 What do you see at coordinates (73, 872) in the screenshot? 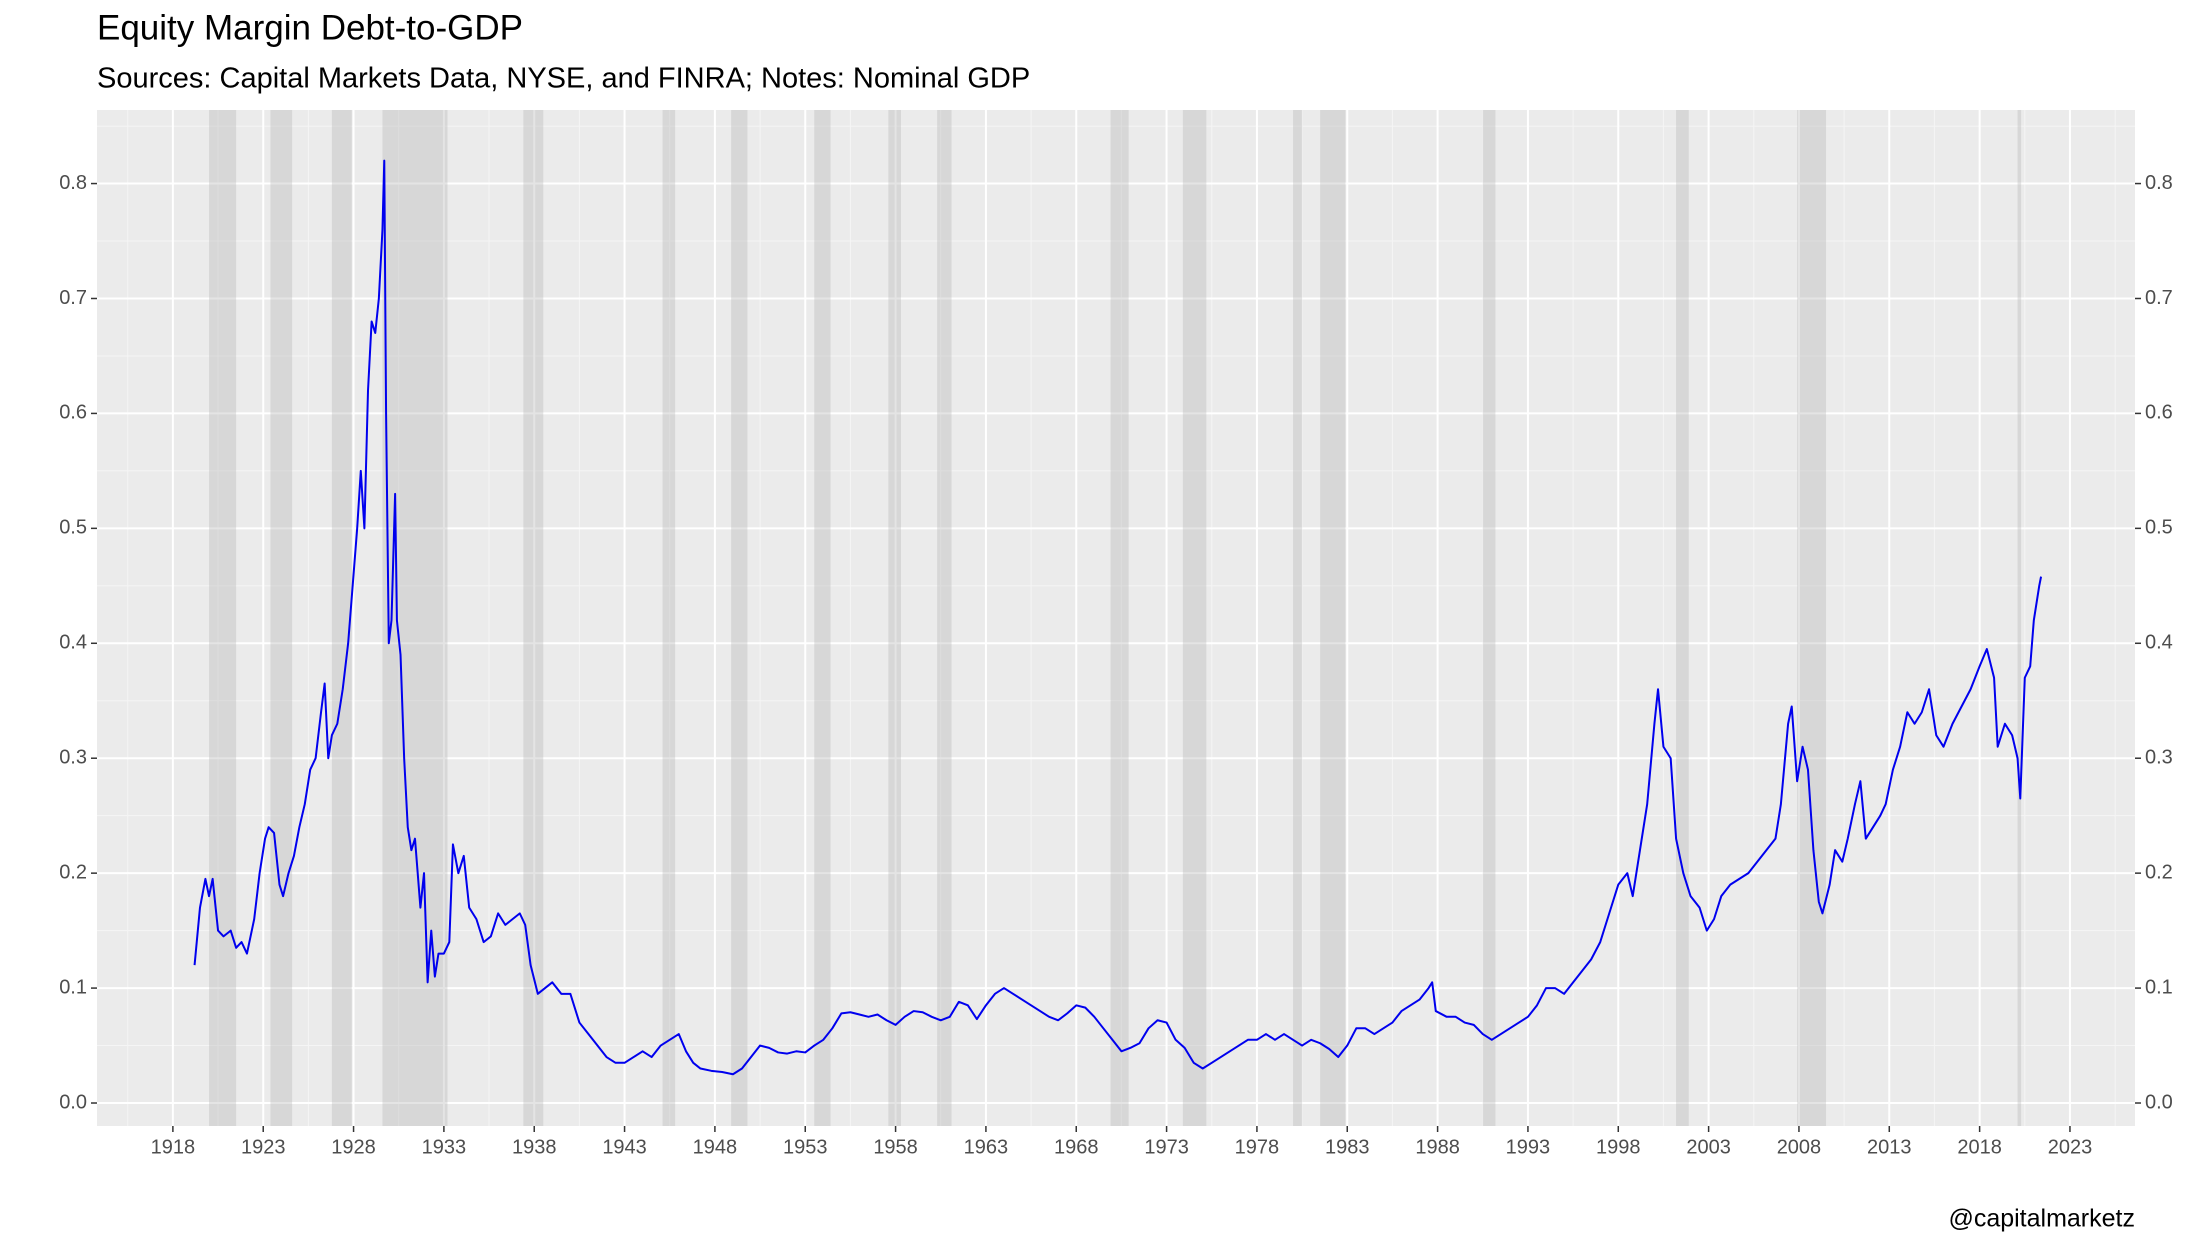
I see `y-tick-label: 0.2` at bounding box center [73, 872].